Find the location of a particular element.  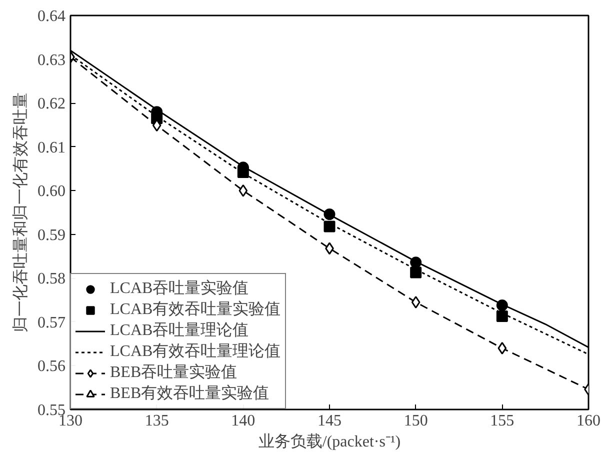

y-tick-label: 0.57 is located at coordinates (52, 323).